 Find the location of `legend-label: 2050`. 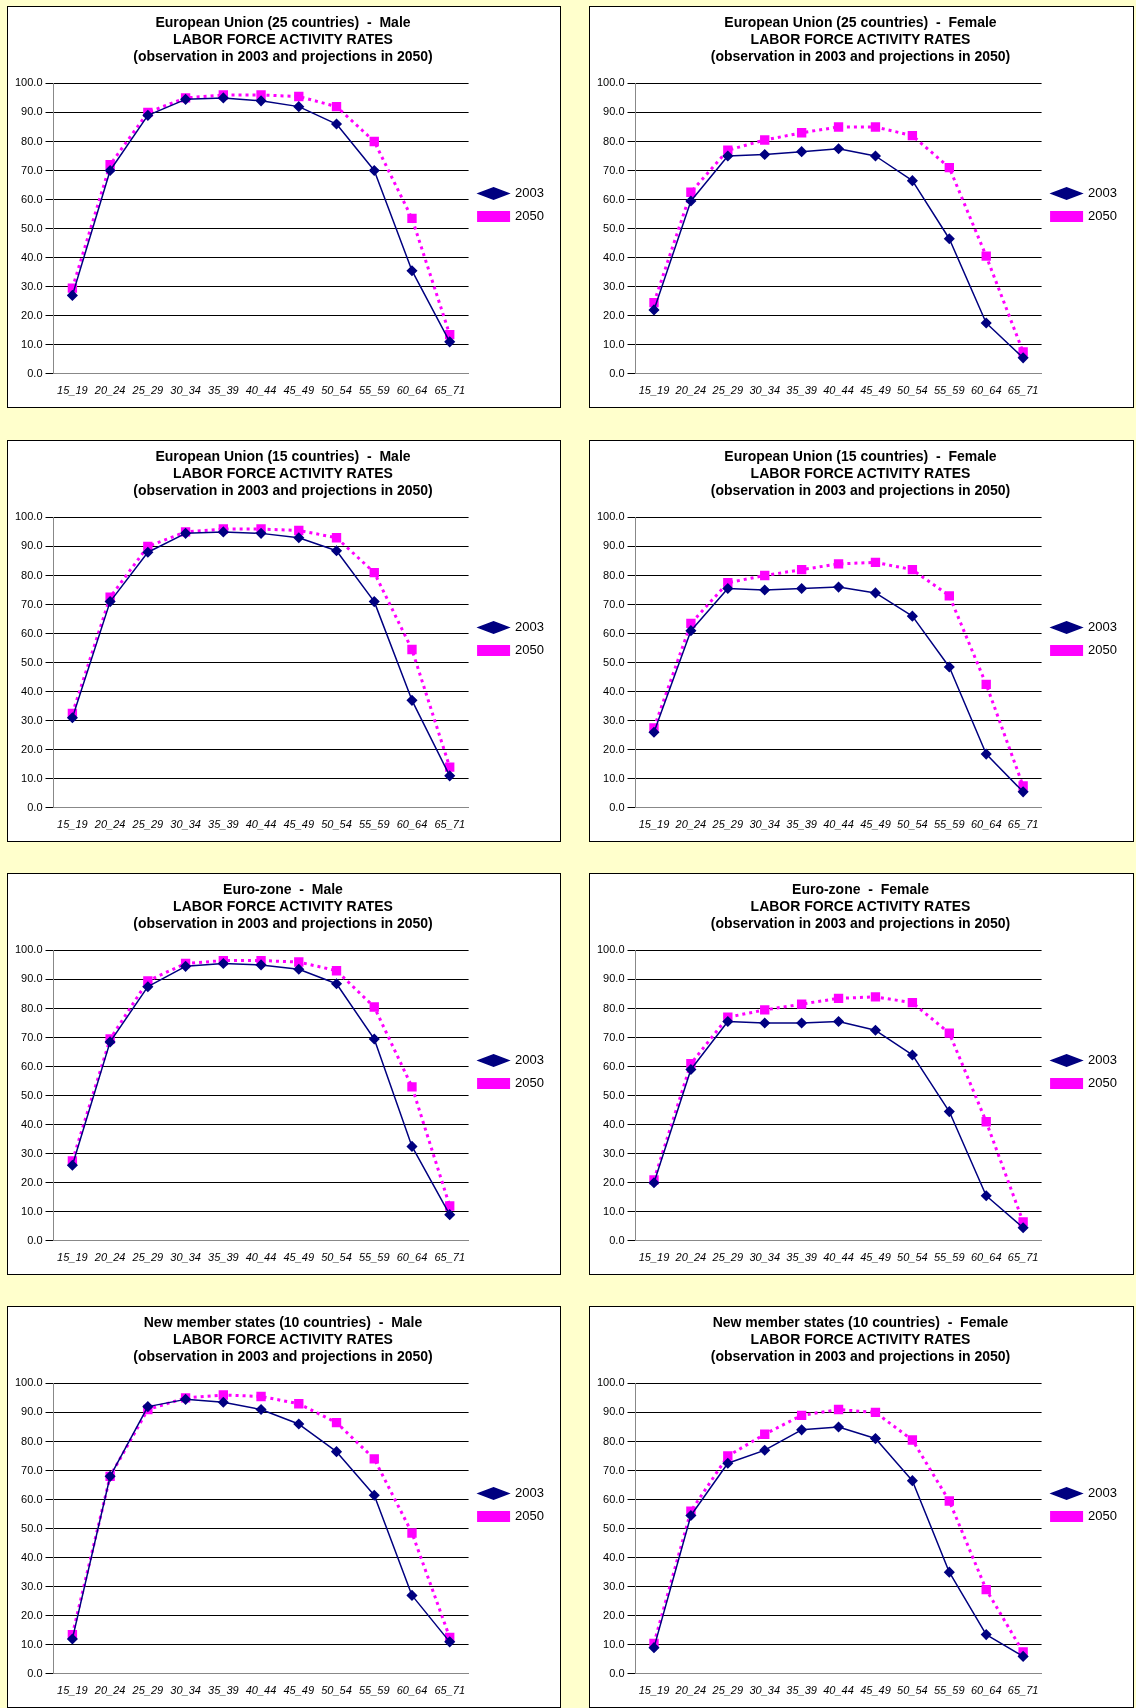

legend-label: 2050 is located at coordinates (1102, 216).